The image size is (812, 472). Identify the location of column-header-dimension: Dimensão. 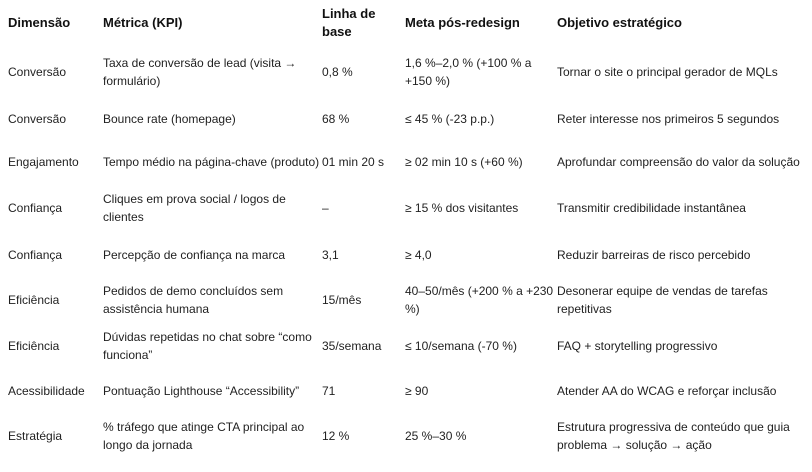
(39, 22).